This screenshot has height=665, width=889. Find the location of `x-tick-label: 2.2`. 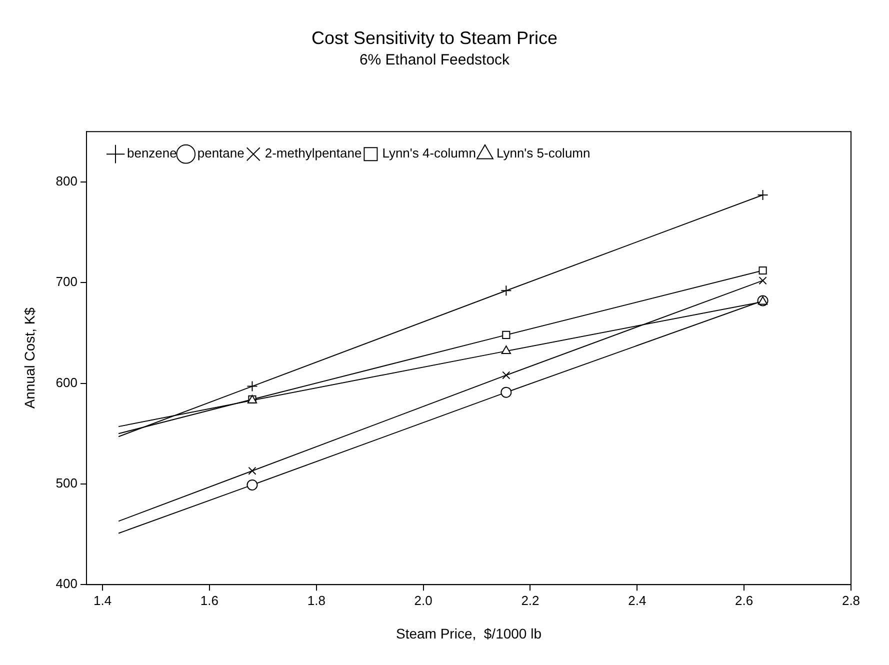

x-tick-label: 2.2 is located at coordinates (530, 600).